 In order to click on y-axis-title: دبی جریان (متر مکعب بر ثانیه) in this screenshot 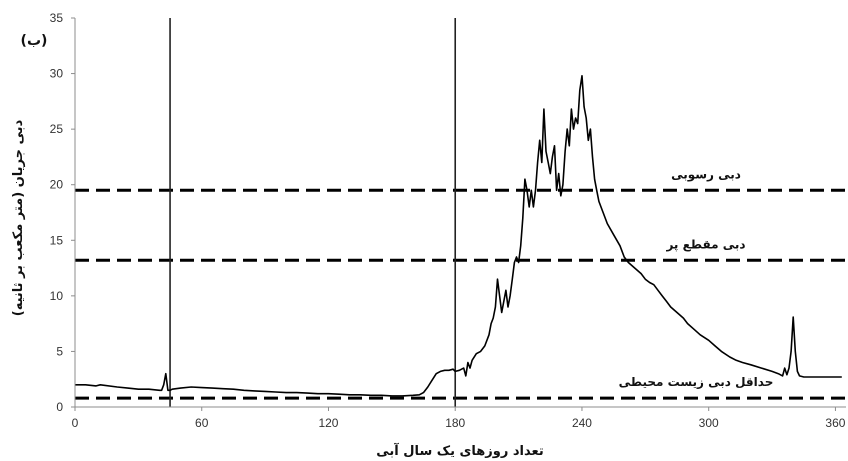, I will do `click(18, 217)`.